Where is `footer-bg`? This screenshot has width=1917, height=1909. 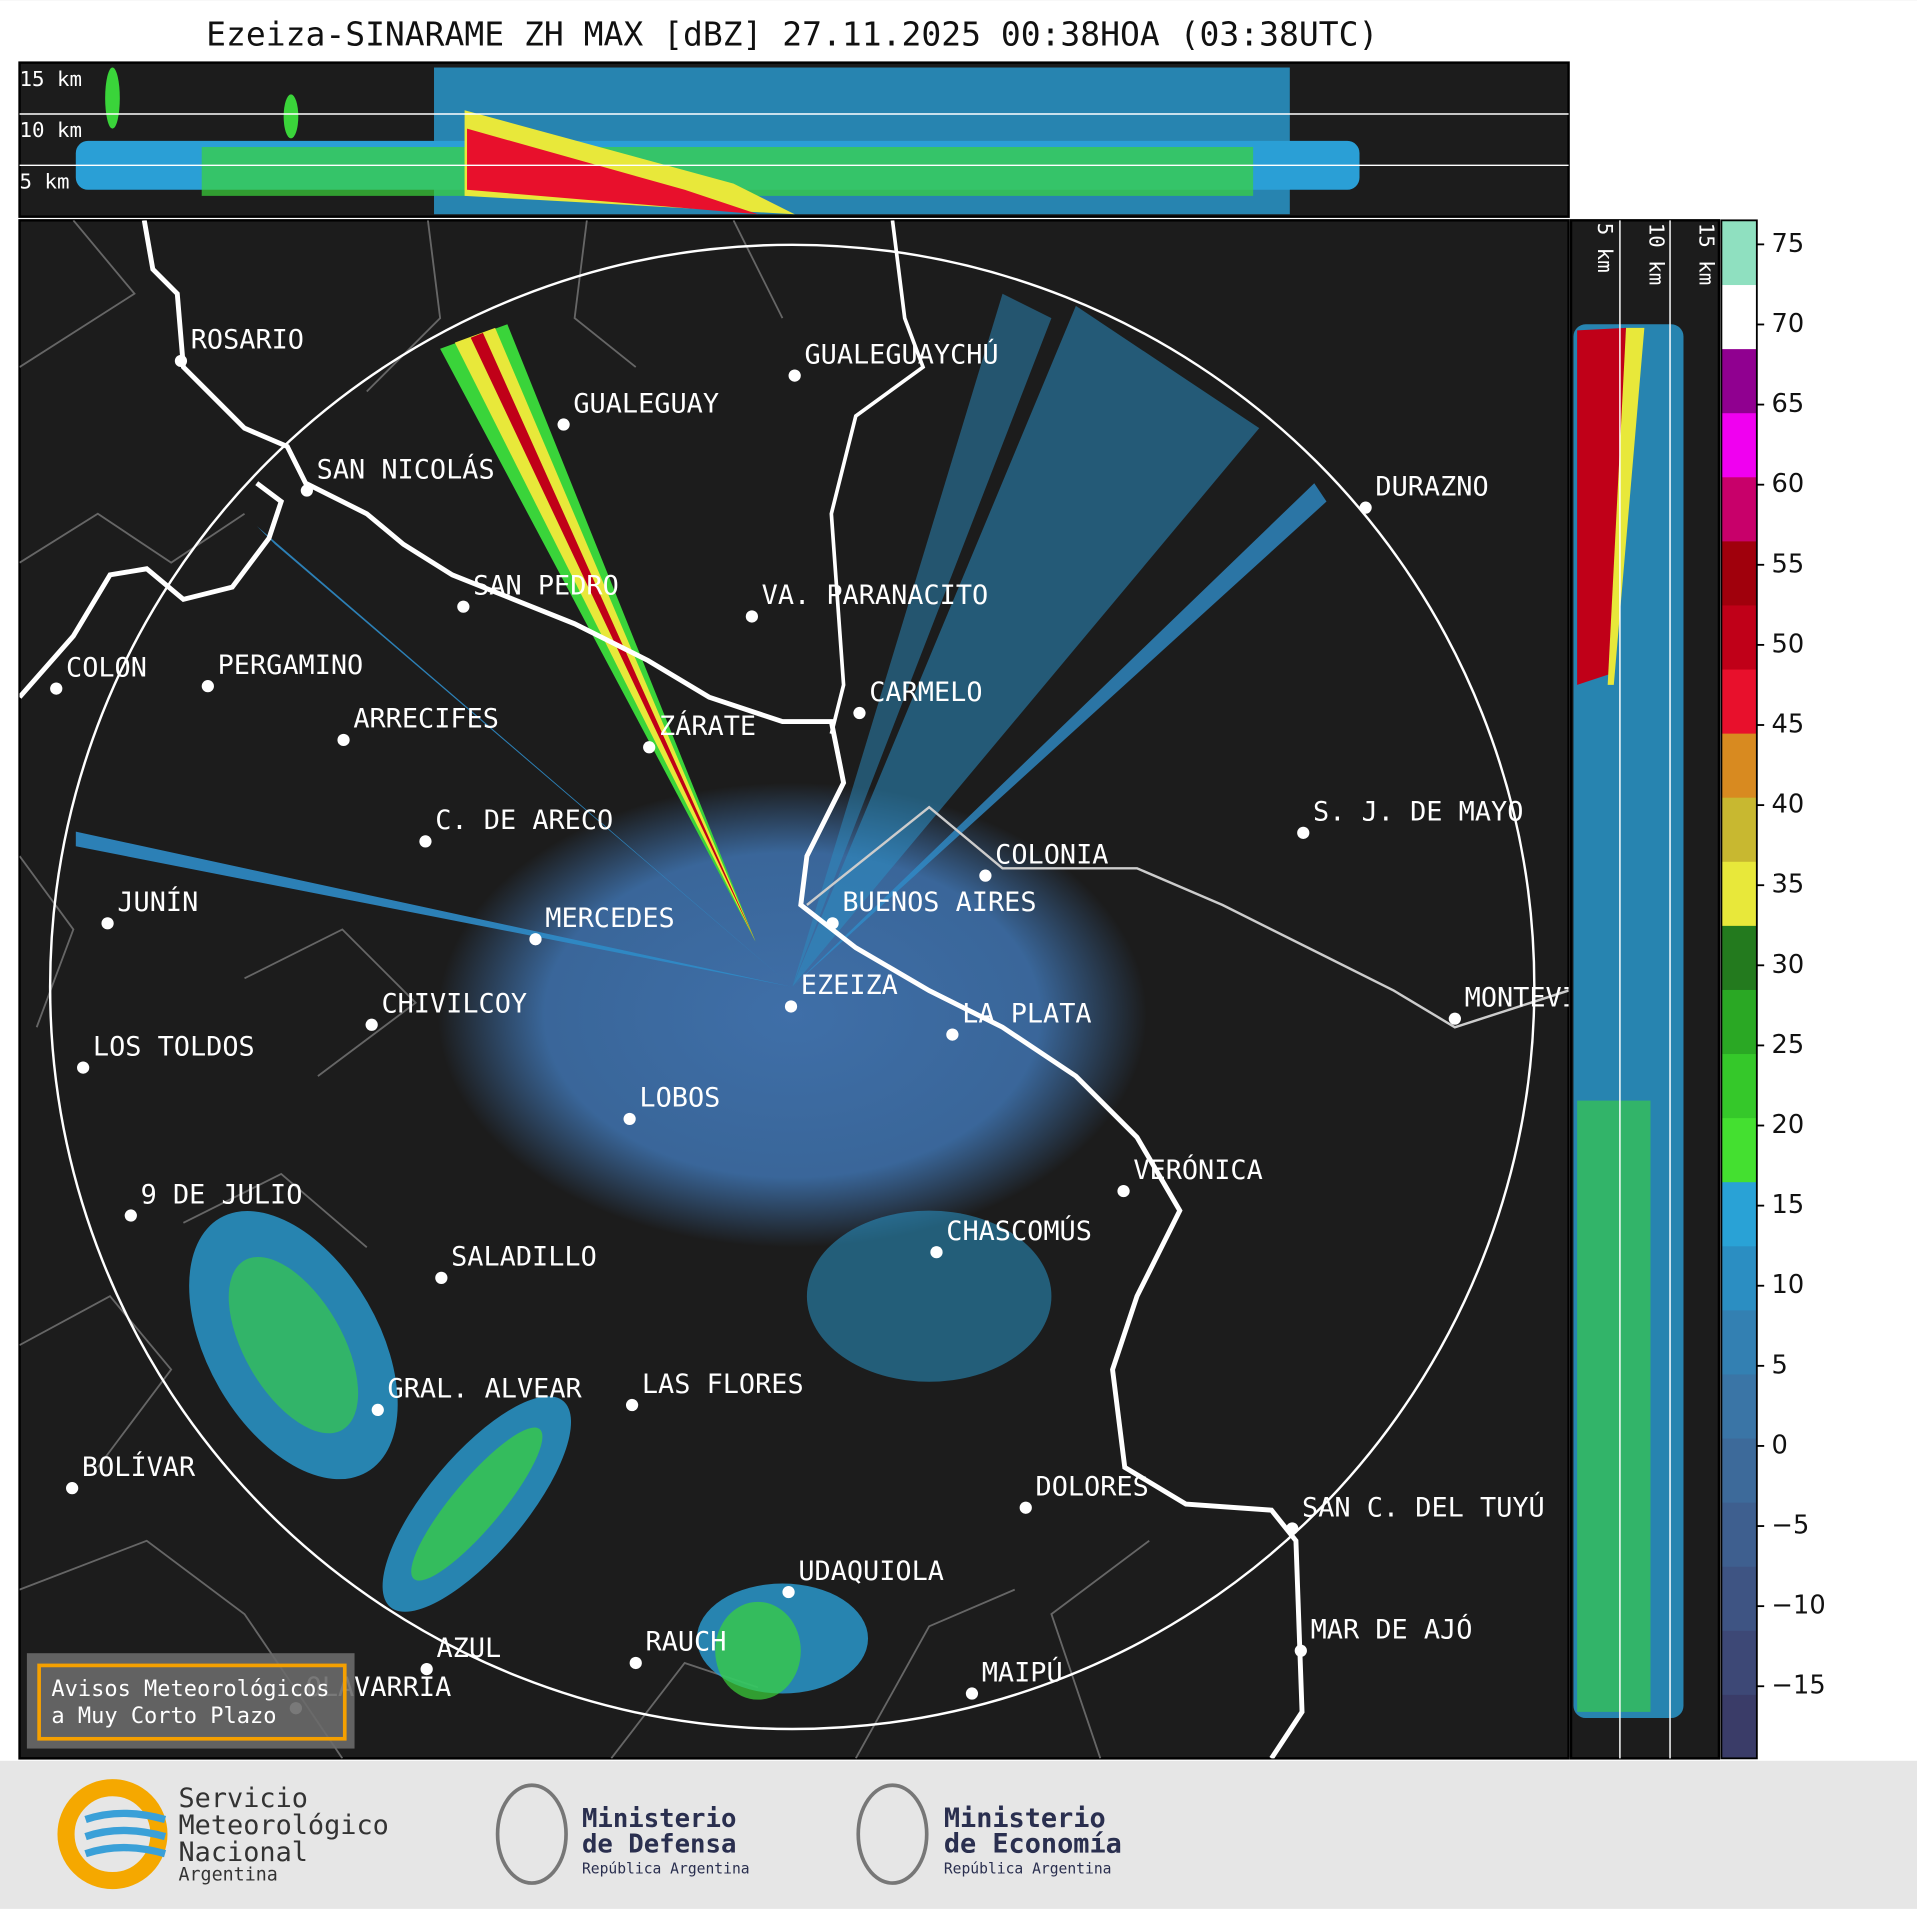
footer-bg is located at coordinates (958, 1834).